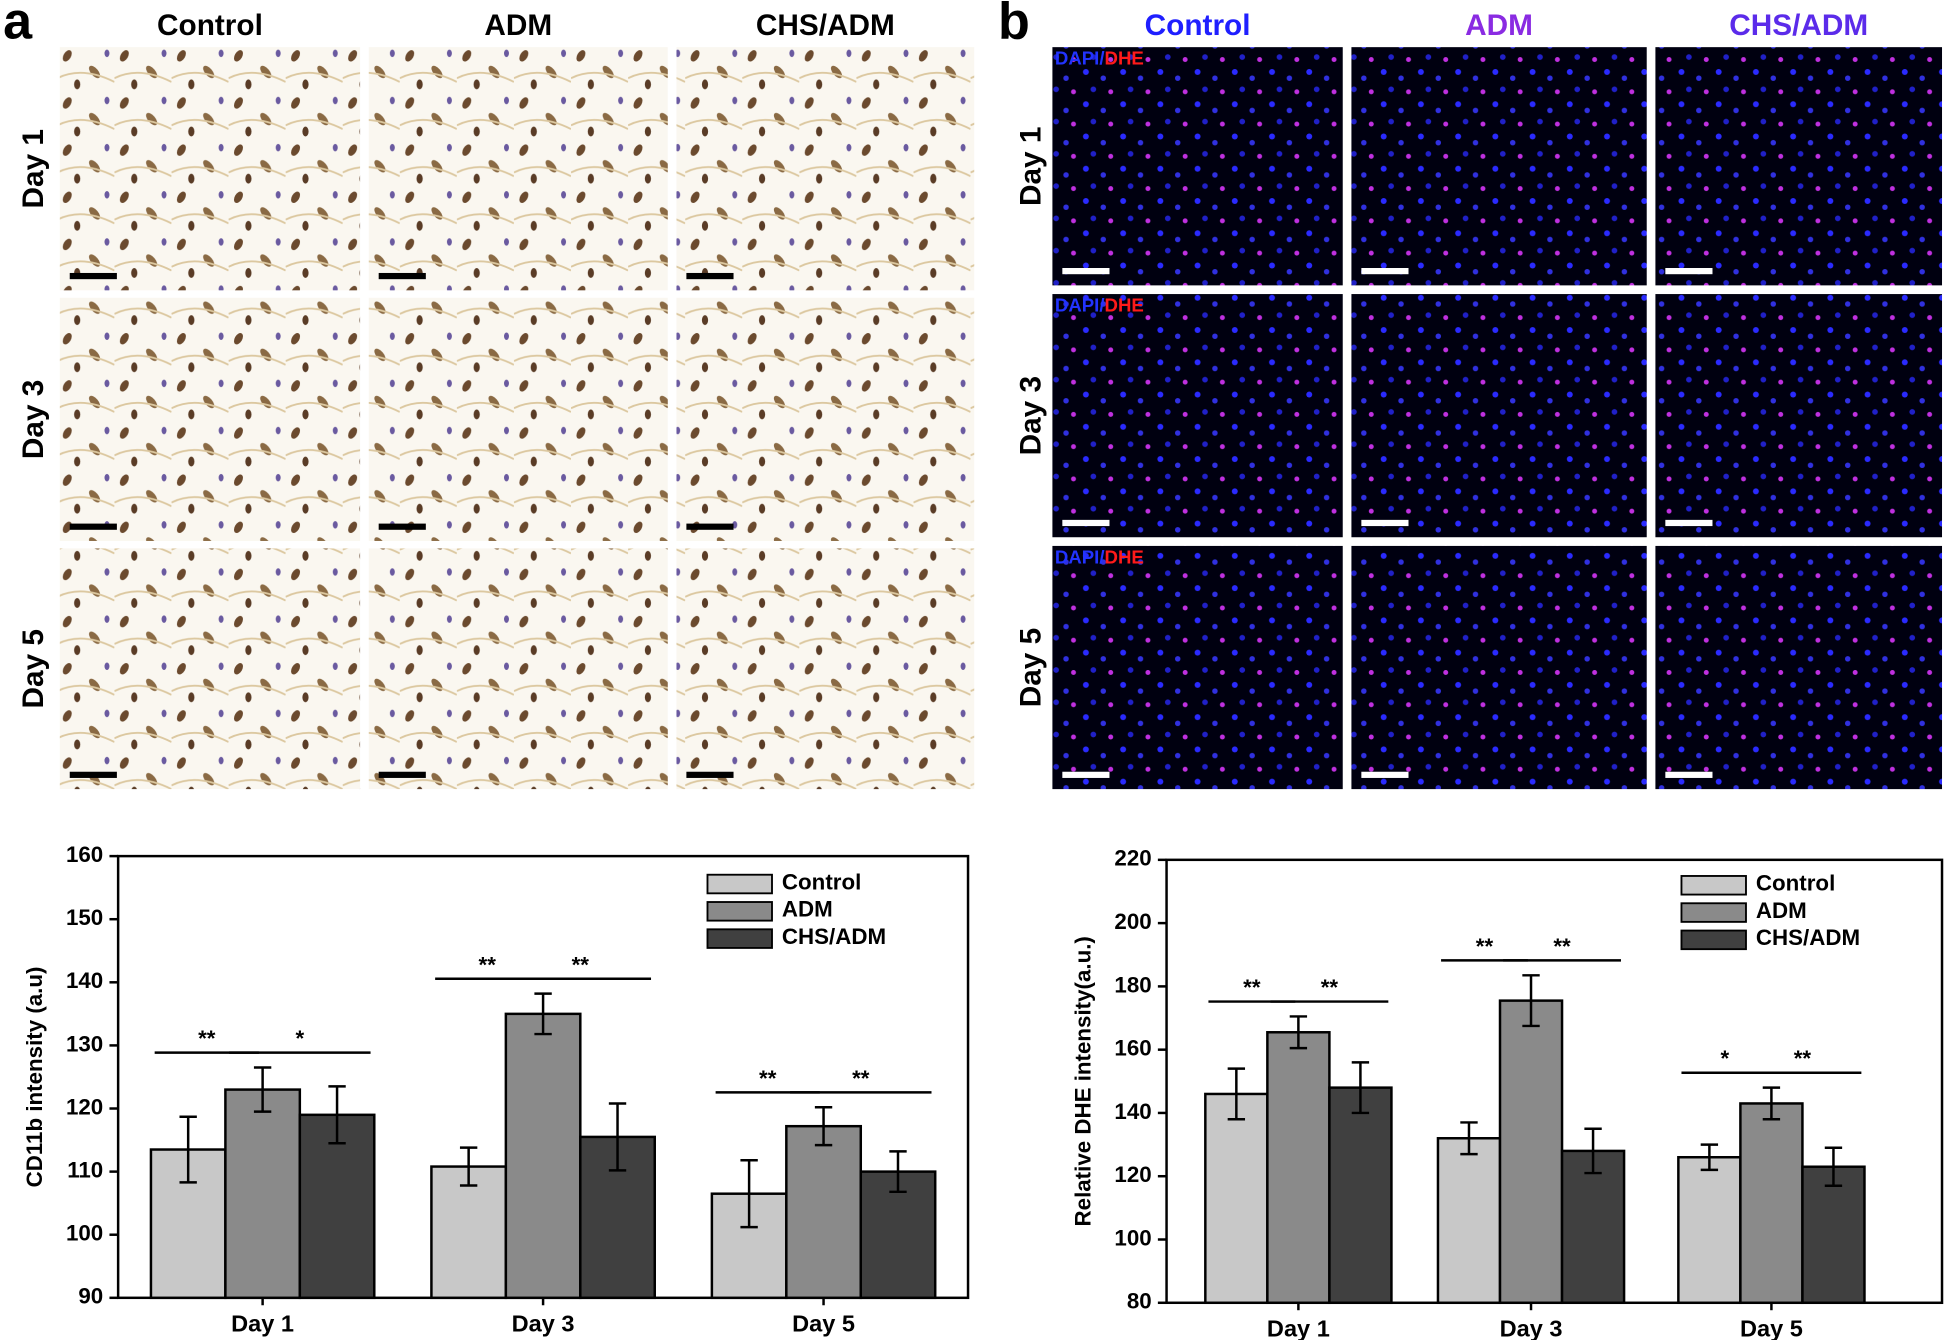 The image size is (1946, 1340). I want to click on y-axis-label: Relative DHE intensity(a.u.), so click(1083, 1081).